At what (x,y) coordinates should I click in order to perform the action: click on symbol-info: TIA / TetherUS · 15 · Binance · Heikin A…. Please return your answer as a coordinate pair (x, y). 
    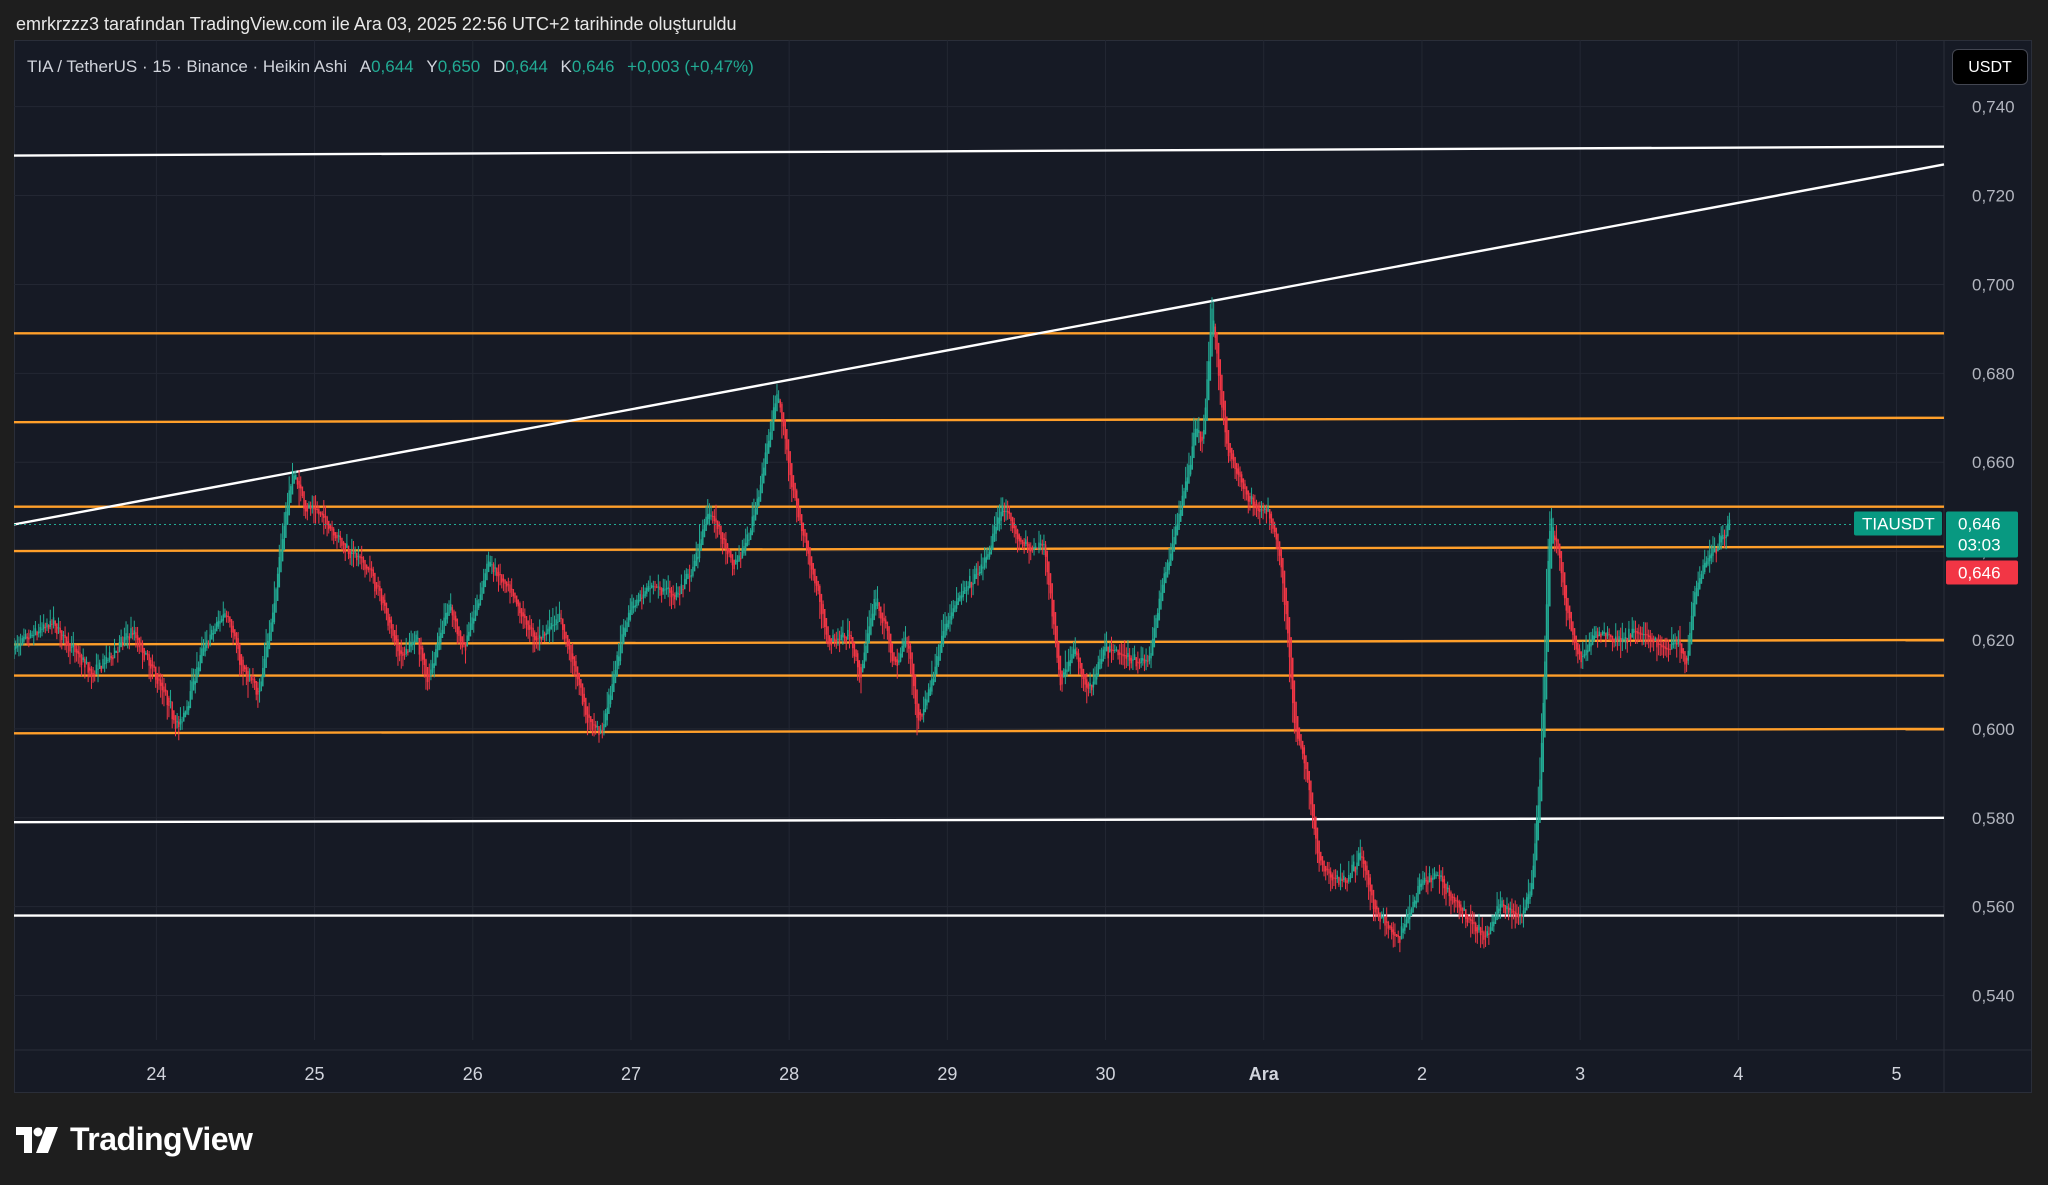
    Looking at the image, I should click on (187, 66).